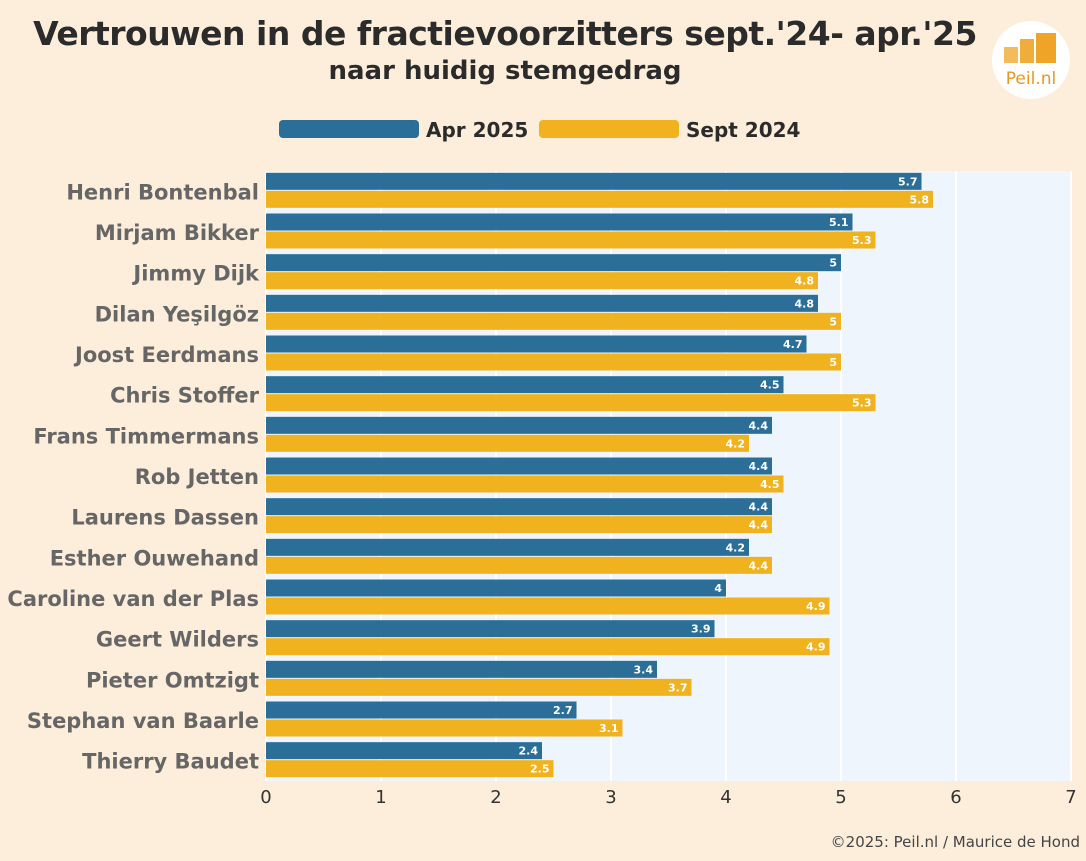 This screenshot has width=1086, height=861. What do you see at coordinates (265, 797) in the screenshot?
I see `x-tick-label: 0` at bounding box center [265, 797].